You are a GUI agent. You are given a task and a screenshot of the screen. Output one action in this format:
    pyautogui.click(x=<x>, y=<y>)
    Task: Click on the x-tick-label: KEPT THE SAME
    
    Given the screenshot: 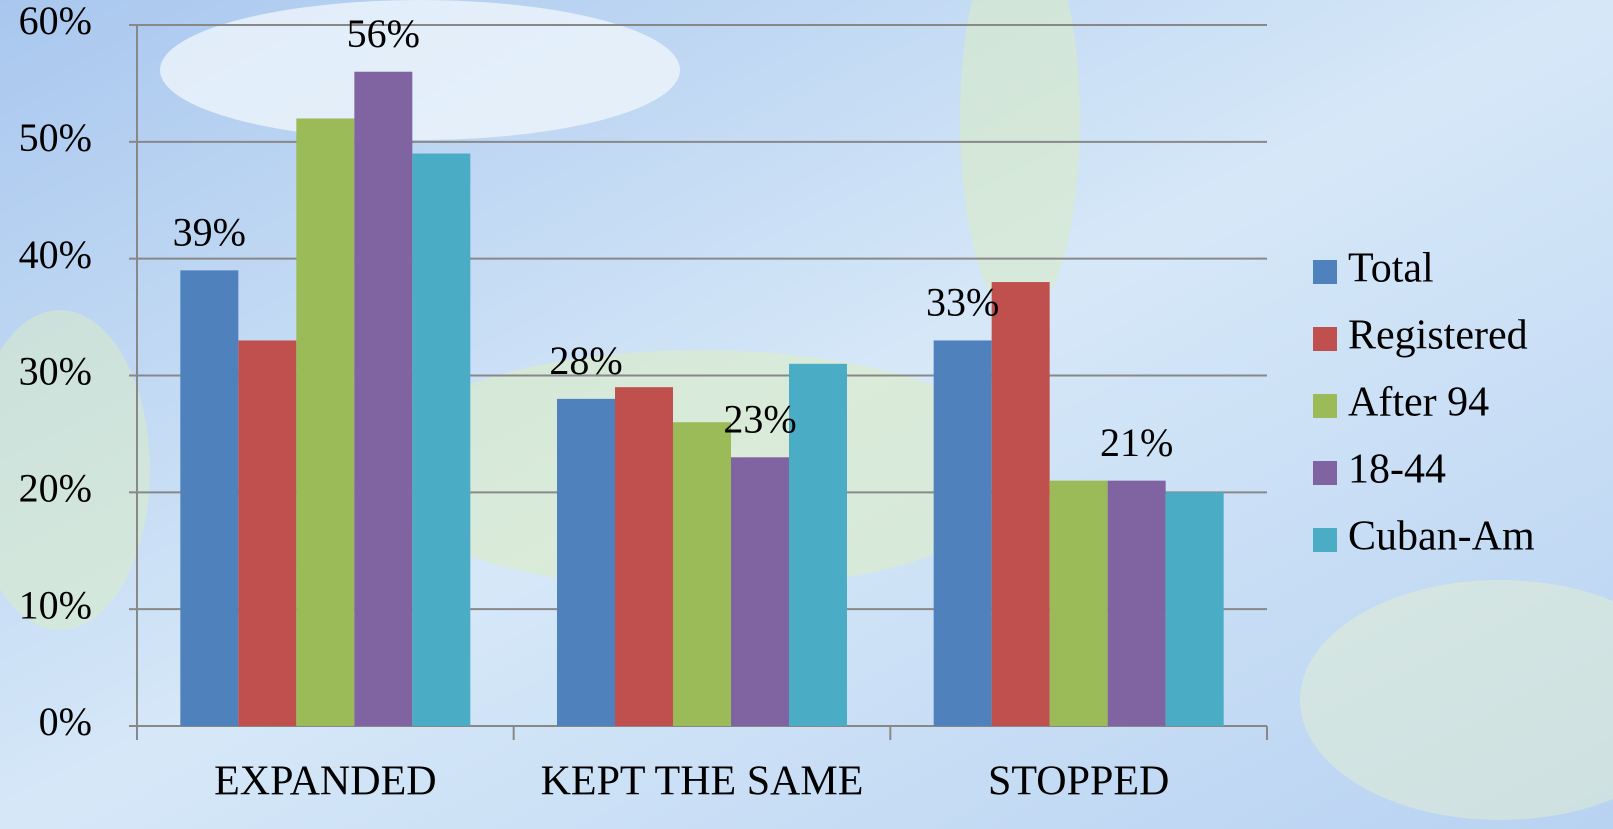 What is the action you would take?
    pyautogui.click(x=702, y=782)
    